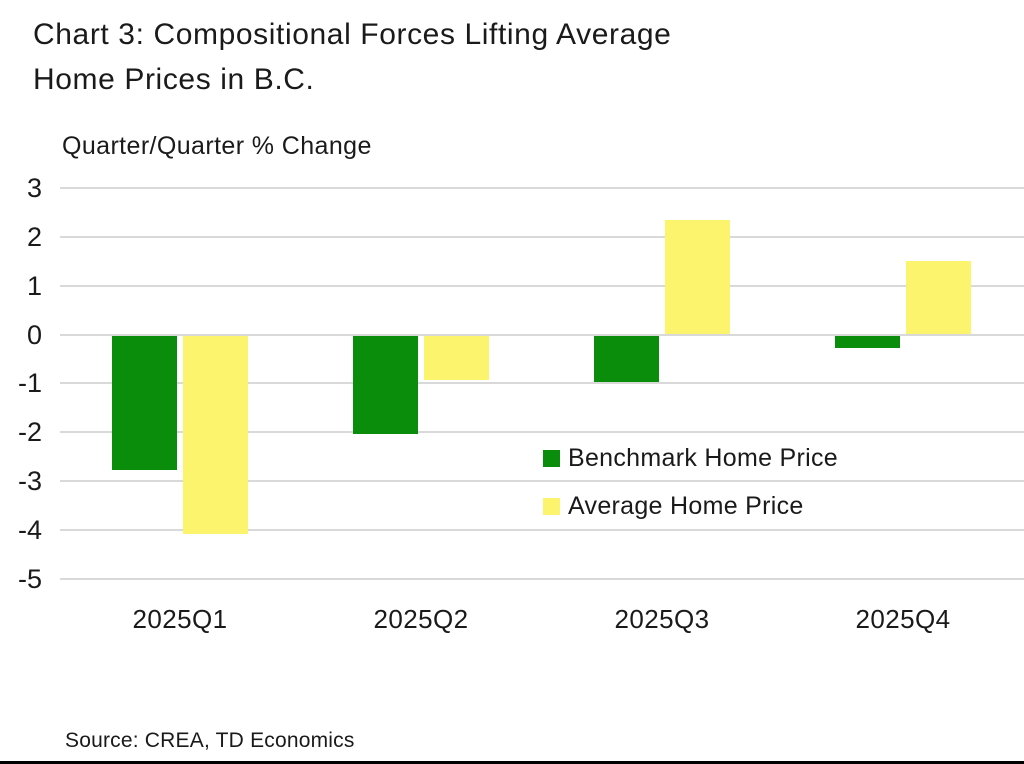 This screenshot has height=764, width=1024. Describe the element at coordinates (34, 236) in the screenshot. I see `y-tick-label-2: 2` at that location.